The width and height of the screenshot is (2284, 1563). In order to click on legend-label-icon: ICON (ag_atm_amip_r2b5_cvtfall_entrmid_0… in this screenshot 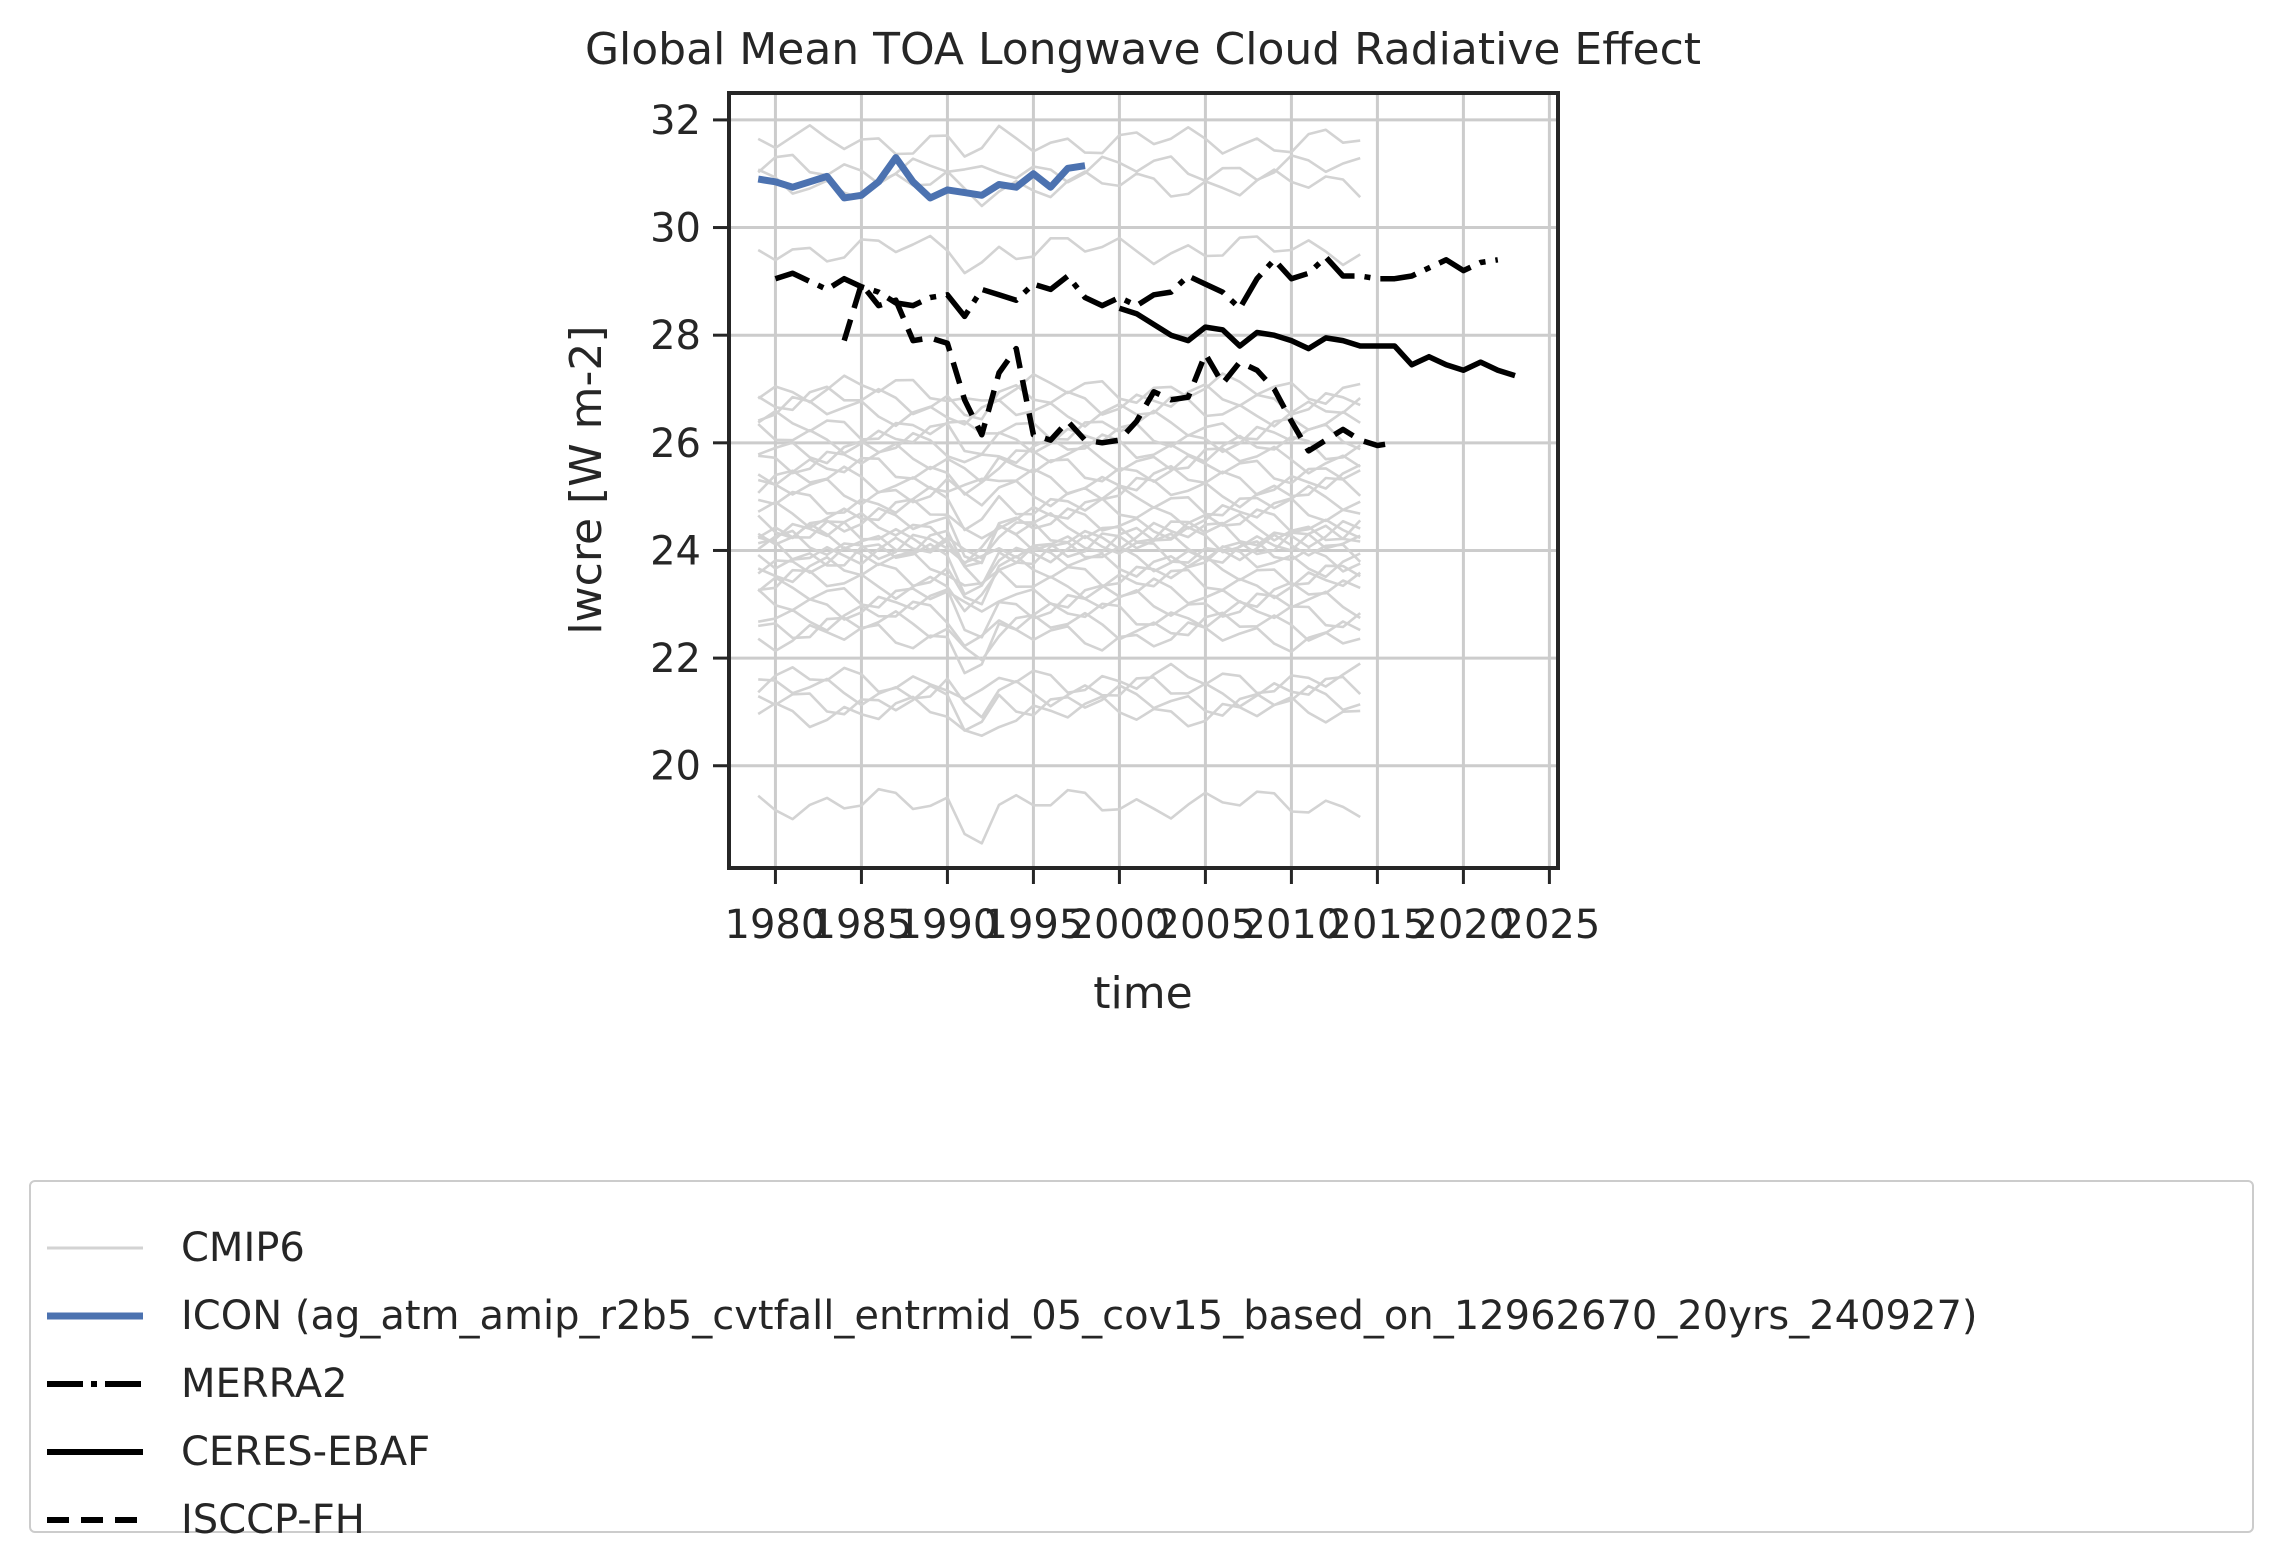, I will do `click(1079, 1316)`.